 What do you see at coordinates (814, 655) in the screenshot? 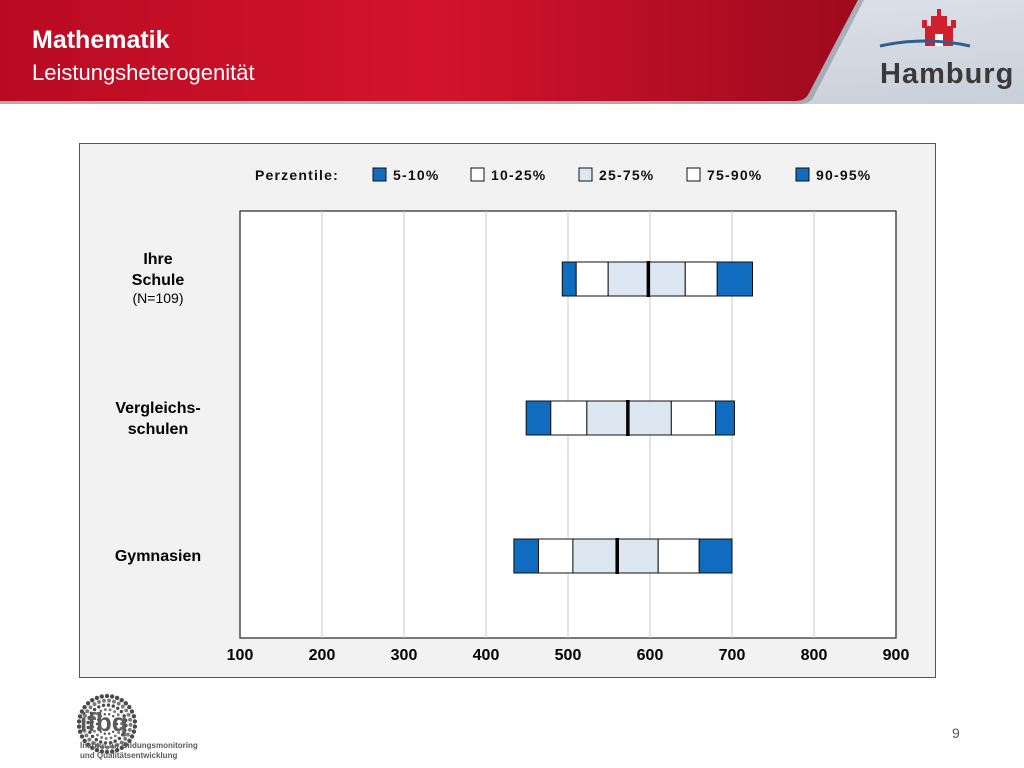
I see `x-tick-label: 800` at bounding box center [814, 655].